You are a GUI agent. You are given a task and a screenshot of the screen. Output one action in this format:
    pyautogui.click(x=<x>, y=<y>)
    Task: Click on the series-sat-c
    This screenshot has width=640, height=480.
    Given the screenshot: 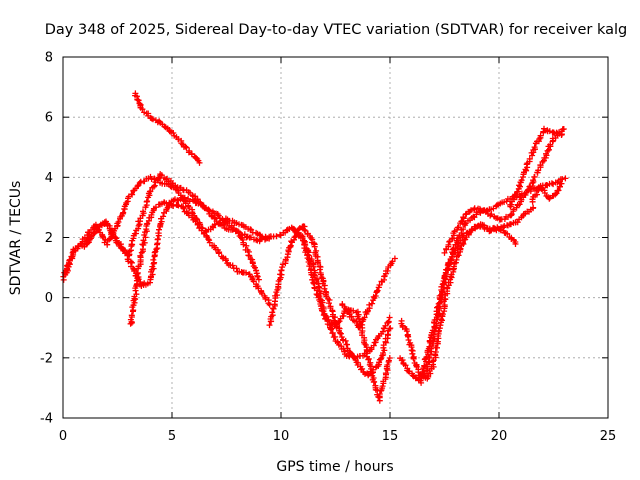 What is the action you would take?
    pyautogui.click(x=171, y=241)
    